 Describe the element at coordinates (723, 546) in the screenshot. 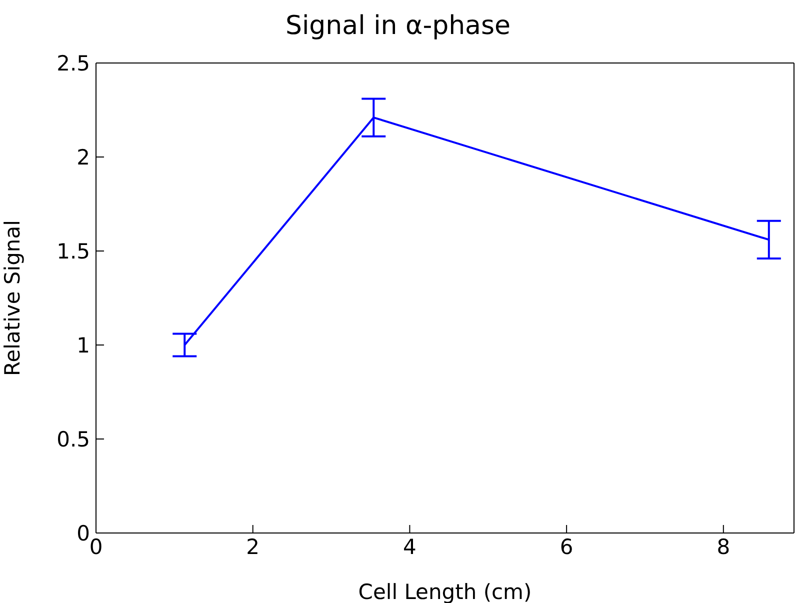

I see `x-tick-label: 8` at that location.